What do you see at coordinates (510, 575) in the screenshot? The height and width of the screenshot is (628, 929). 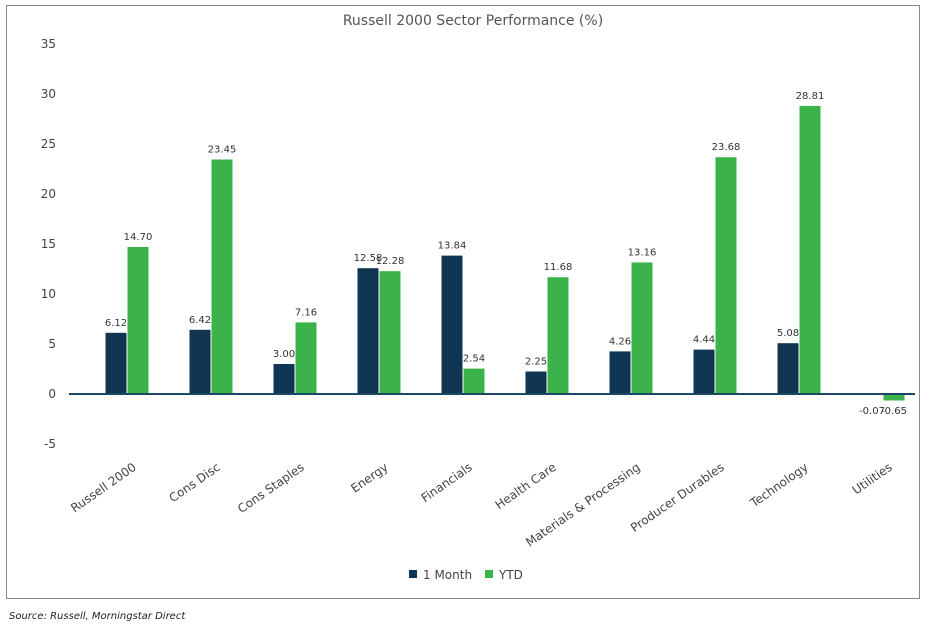 I see `legend-label: YTD` at bounding box center [510, 575].